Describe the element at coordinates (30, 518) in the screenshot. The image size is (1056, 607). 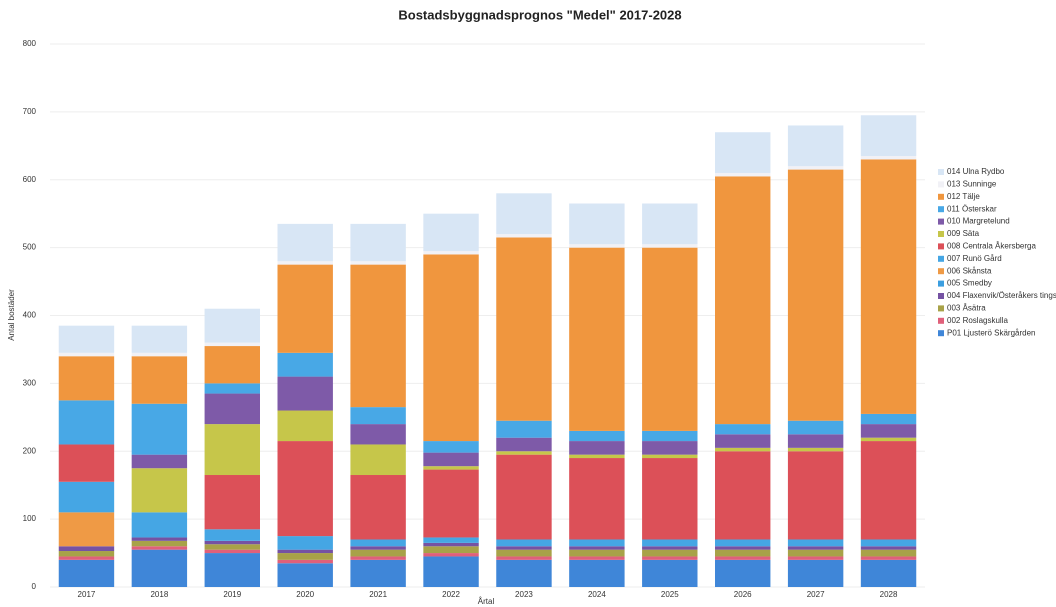
I see `y-tick-label: 100` at that location.